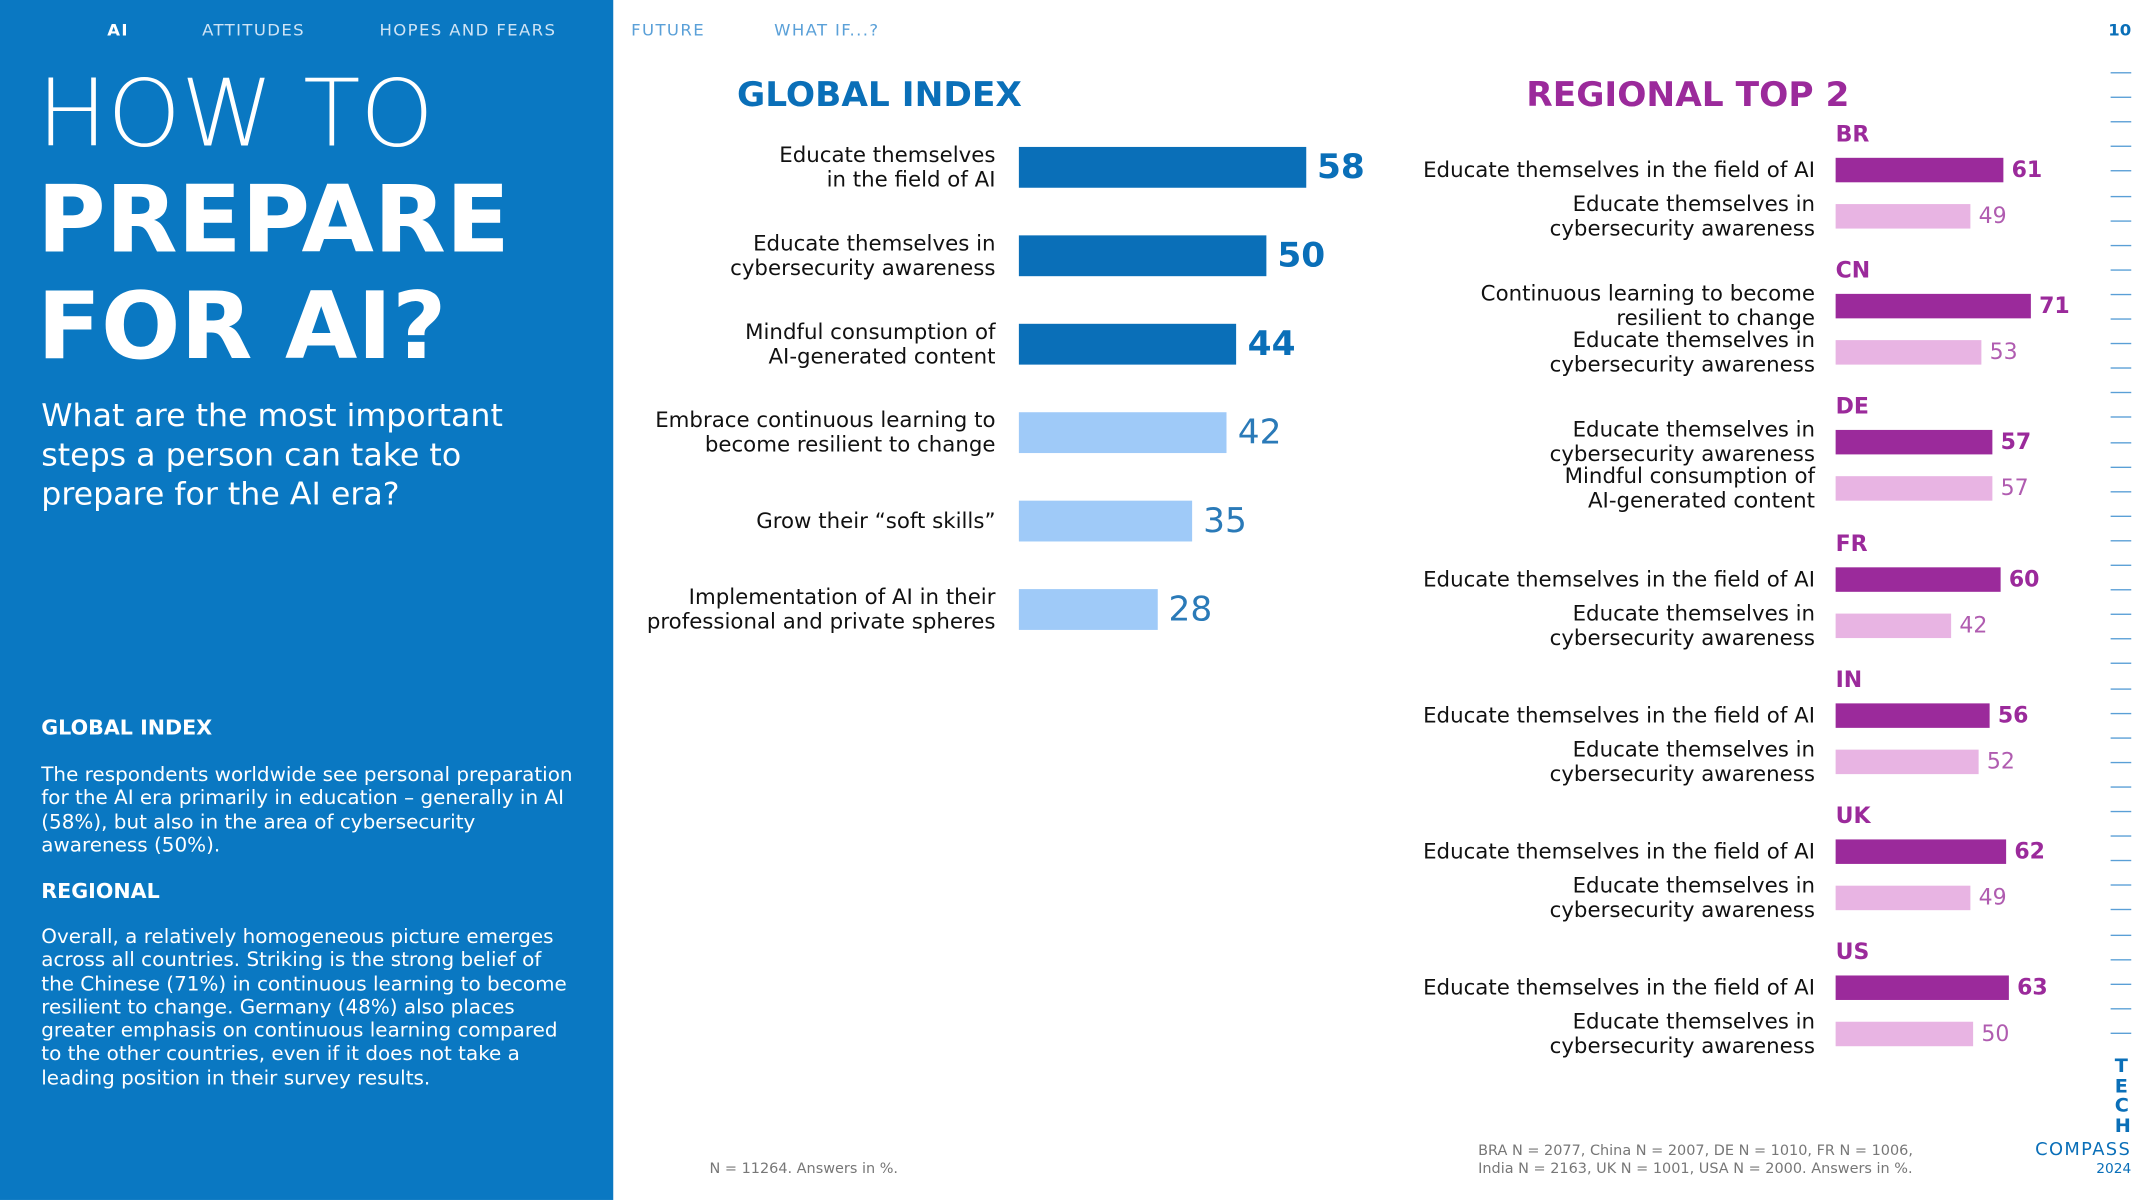 This screenshot has height=1200, width=2134. Describe the element at coordinates (2054, 305) in the screenshot. I see `value-label: 71` at that location.